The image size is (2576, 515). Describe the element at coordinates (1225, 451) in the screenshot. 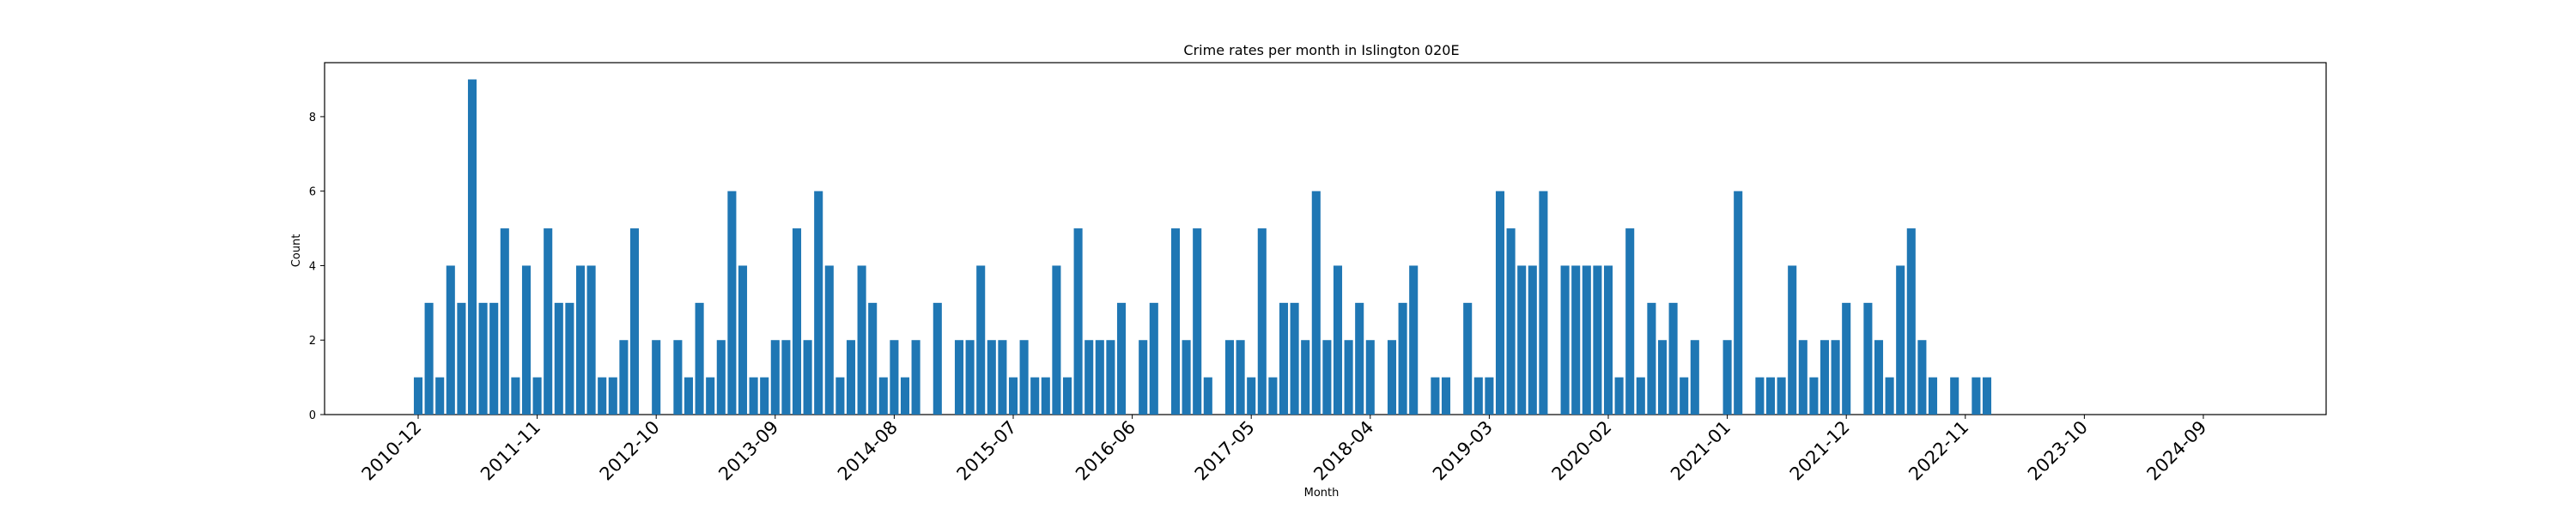

I see `x-tick-label: 2017-05` at that location.